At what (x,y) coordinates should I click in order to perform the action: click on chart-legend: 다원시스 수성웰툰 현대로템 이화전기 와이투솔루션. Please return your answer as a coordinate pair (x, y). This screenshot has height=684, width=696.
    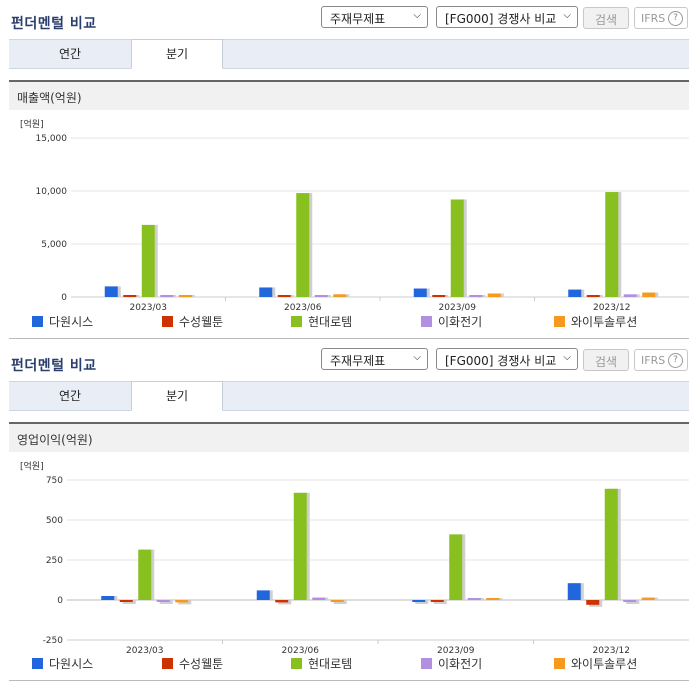
    Looking at the image, I should click on (349, 666).